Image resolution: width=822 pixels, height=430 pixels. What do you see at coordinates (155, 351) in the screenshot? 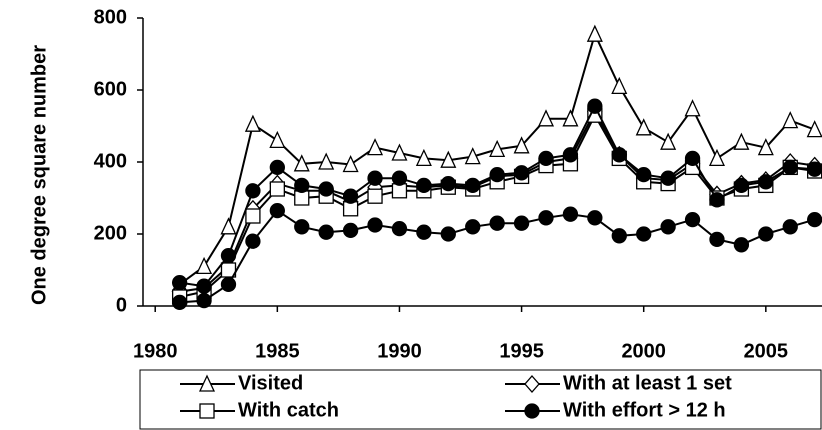
I see `x-tick-label: 1980` at bounding box center [155, 351].